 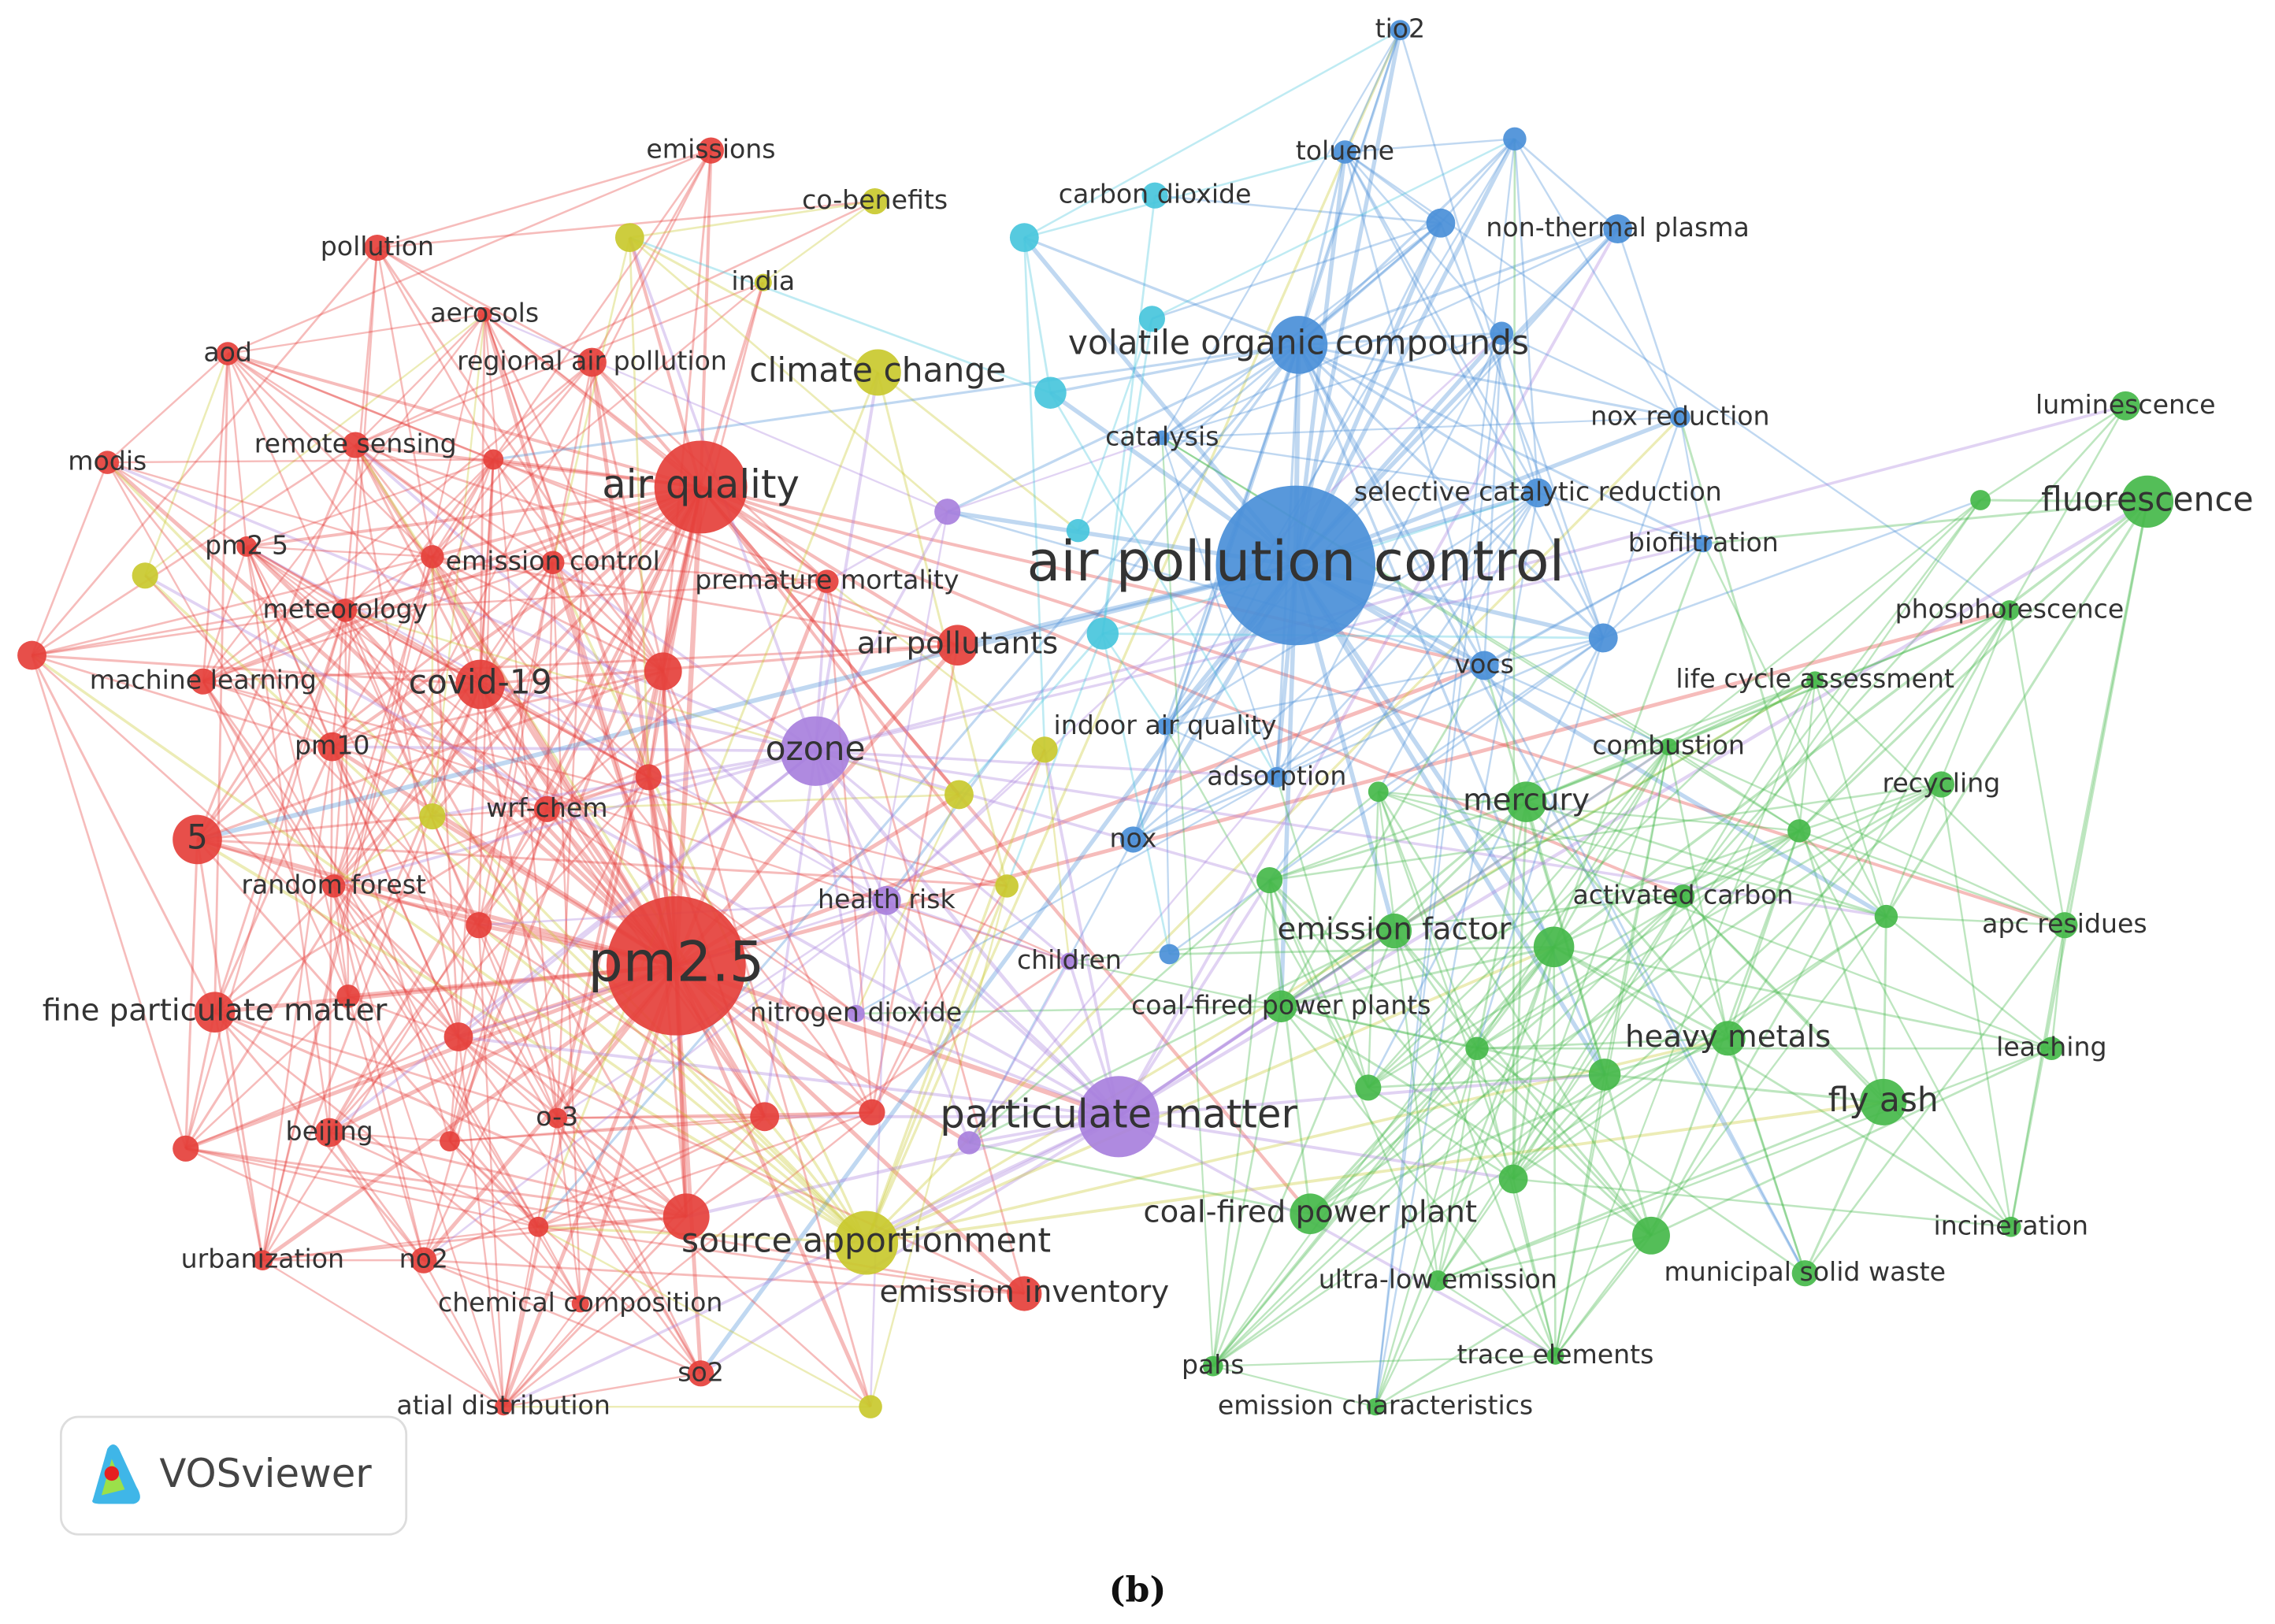 What do you see at coordinates (580, 1302) in the screenshot?
I see `node-label: chemical composition` at bounding box center [580, 1302].